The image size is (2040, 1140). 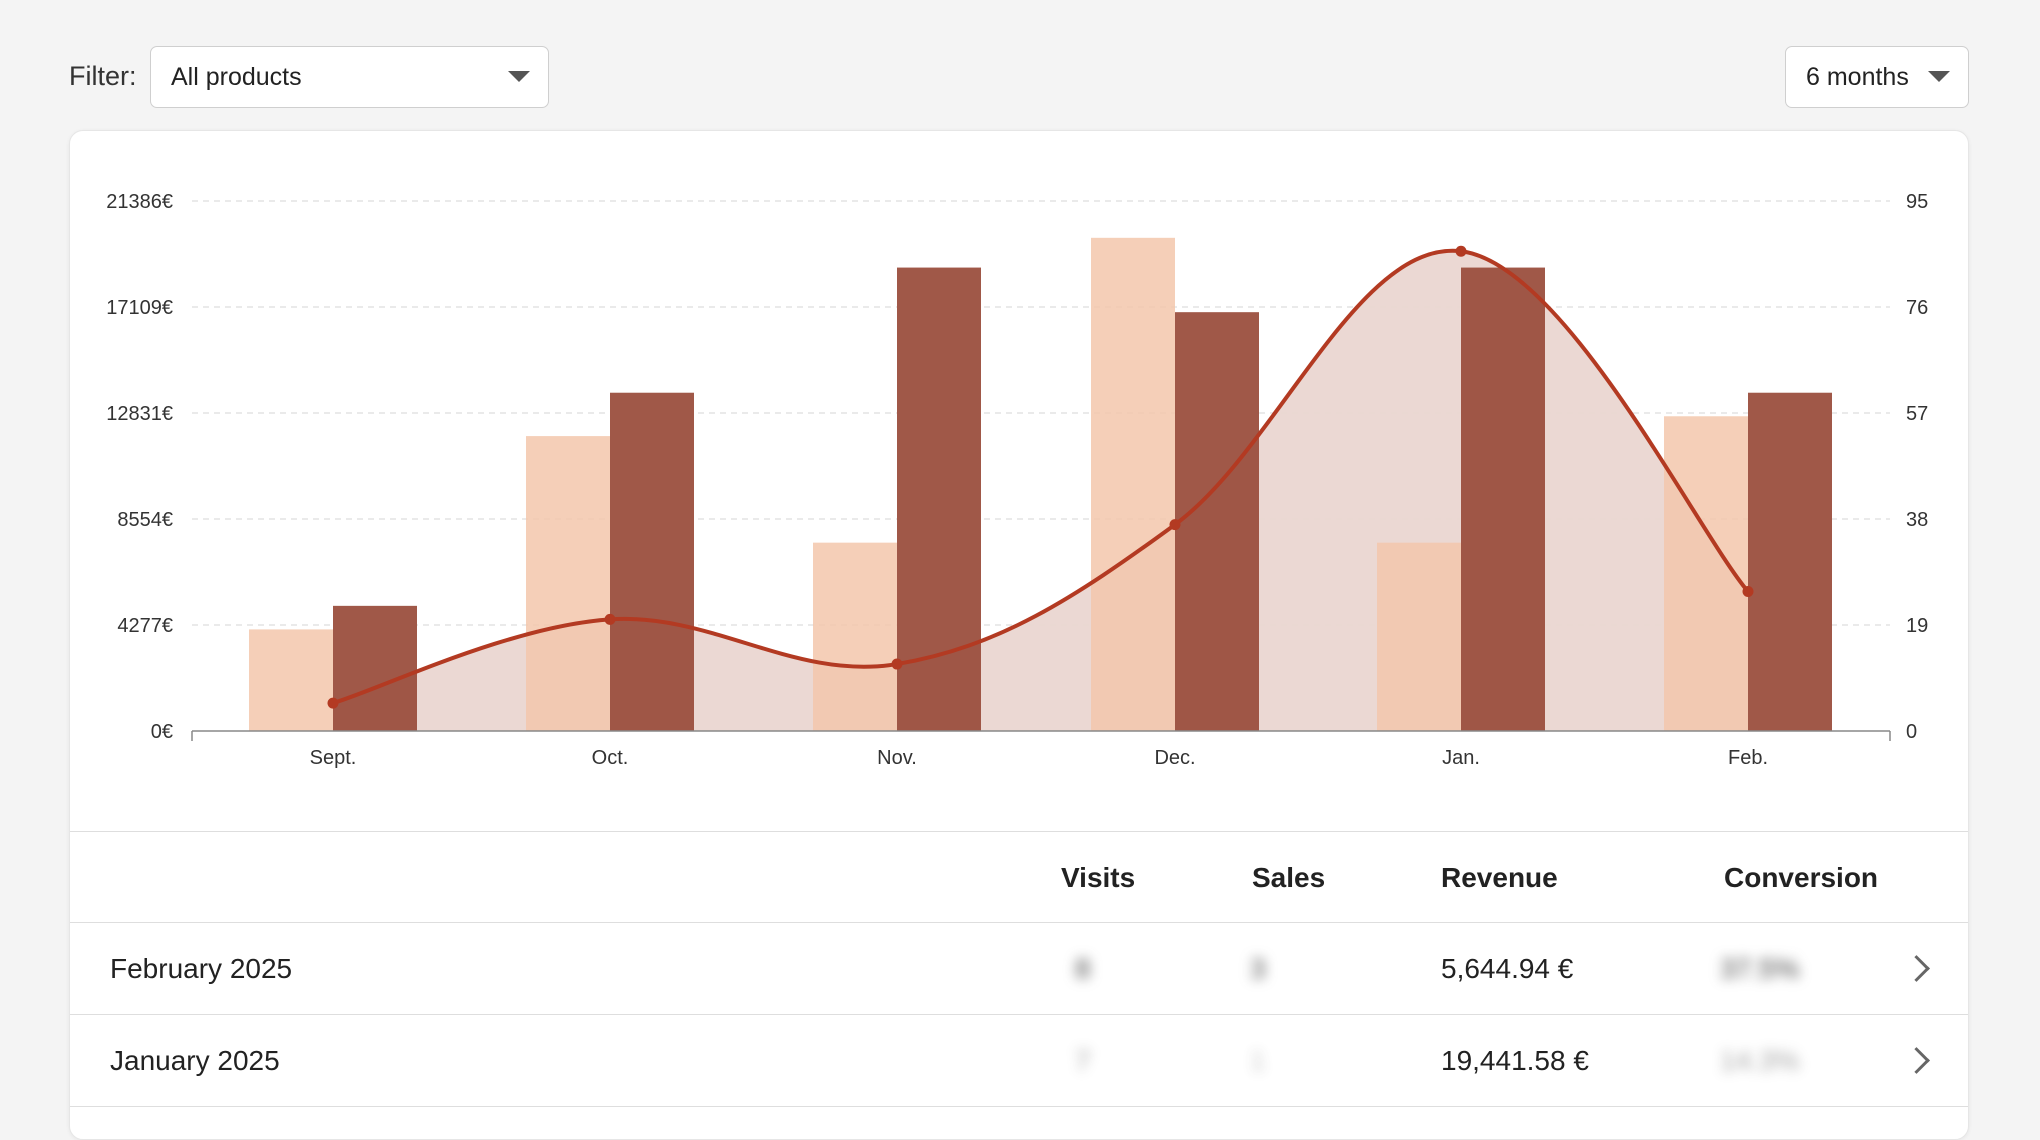 What do you see at coordinates (145, 626) in the screenshot?
I see `y-tick-label-left: 4277€` at bounding box center [145, 626].